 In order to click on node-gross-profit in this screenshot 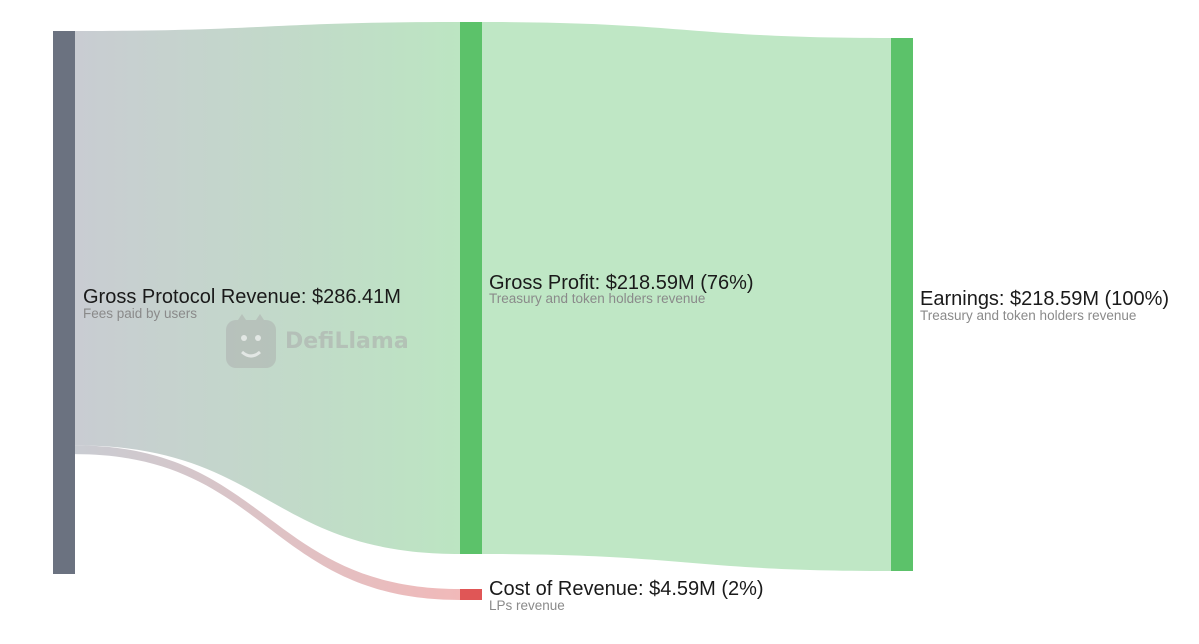, I will do `click(471, 288)`.